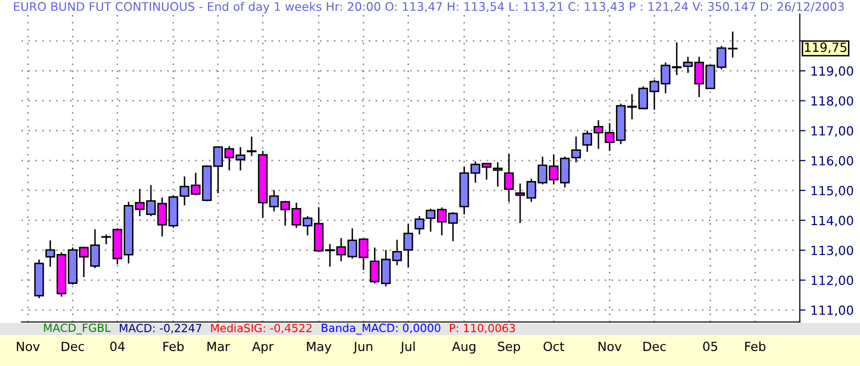 This screenshot has width=860, height=366. I want to click on x-tick-label: Oct, so click(554, 347).